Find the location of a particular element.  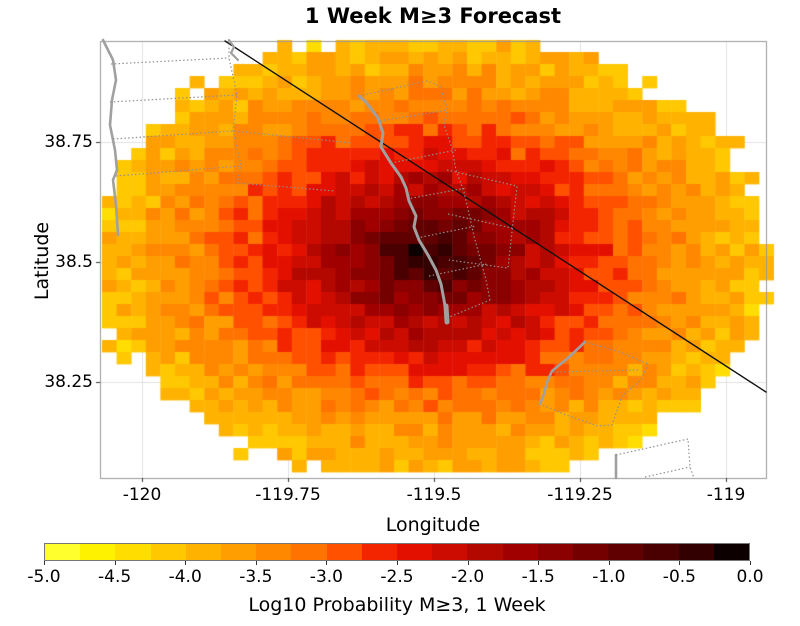

x-tick-label: -119.25 is located at coordinates (580, 495).